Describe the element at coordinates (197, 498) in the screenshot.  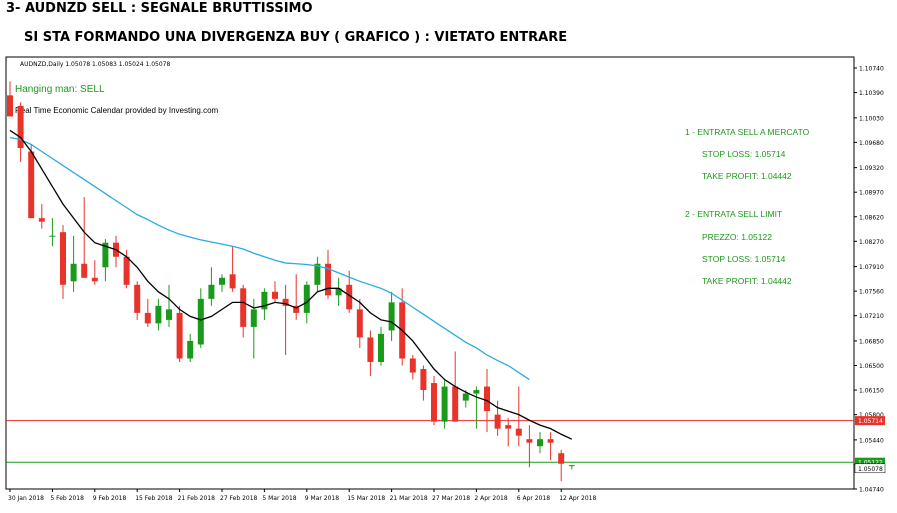
I see `x-tick-label: 21 Feb 2018` at that location.